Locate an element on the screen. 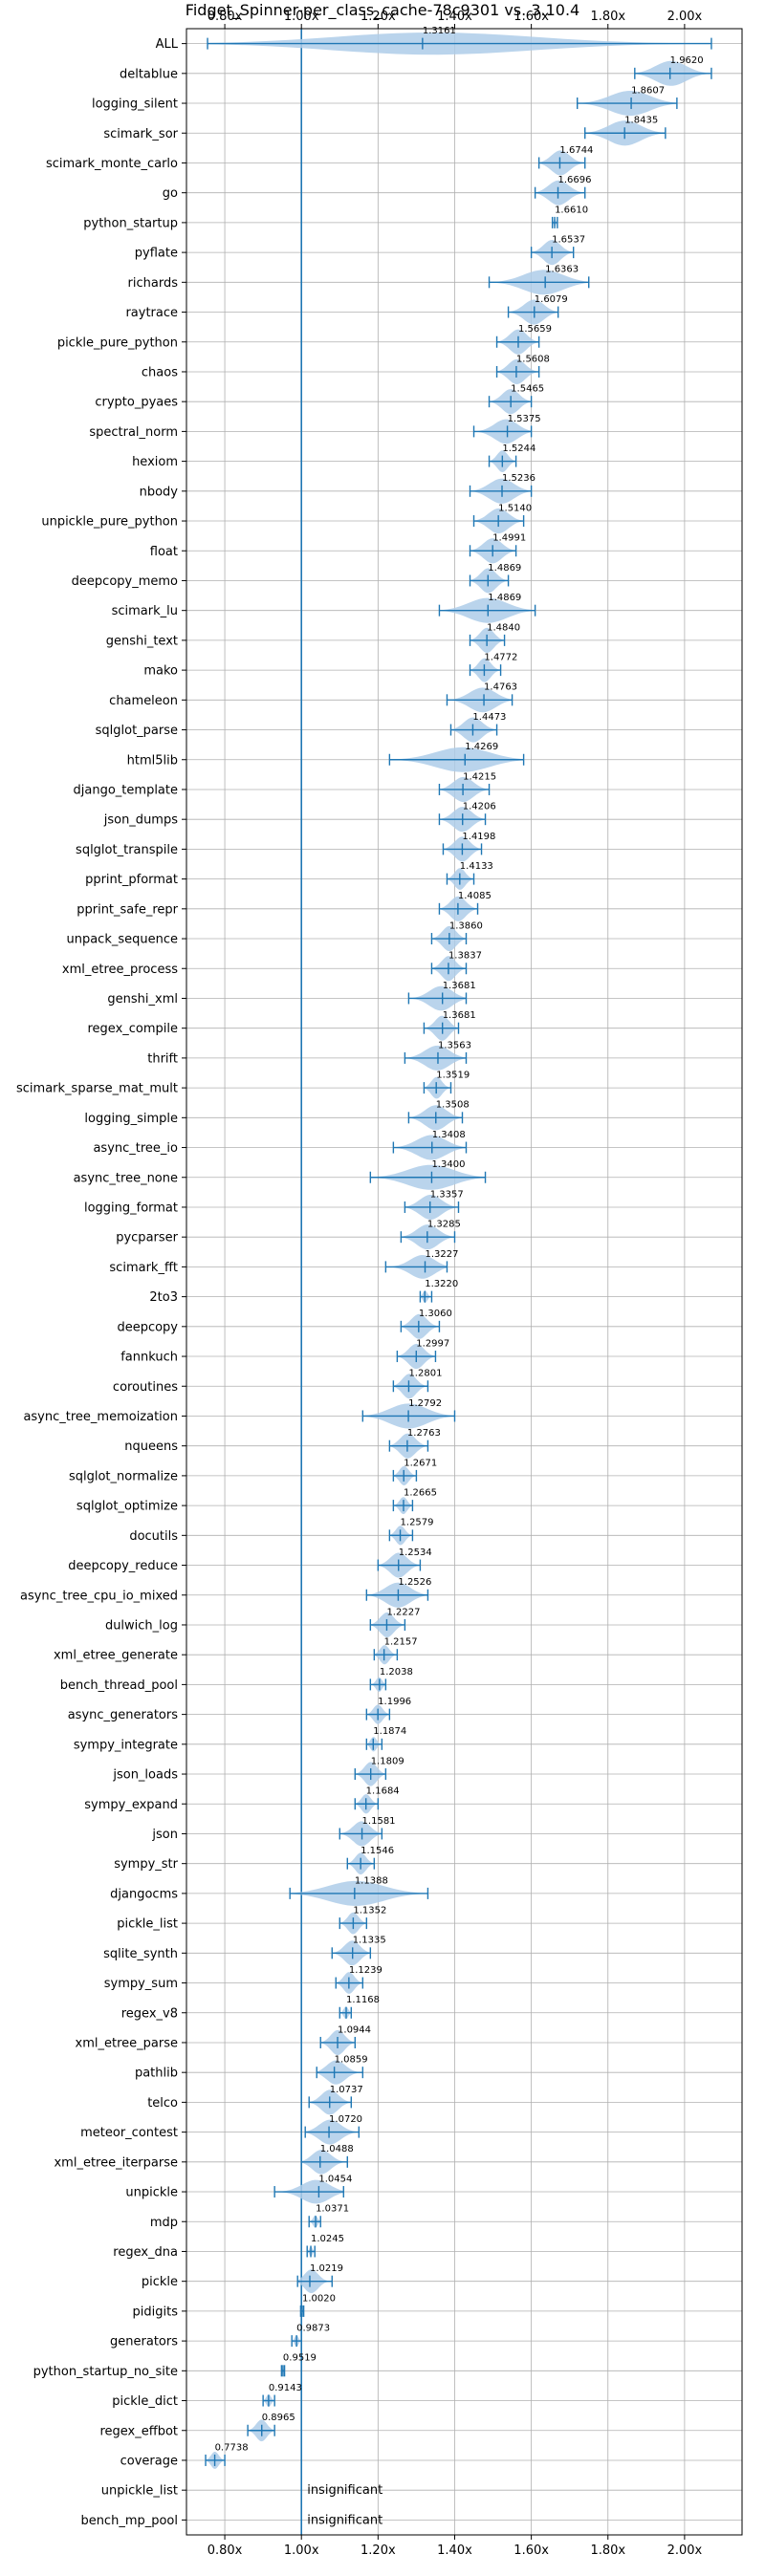 This screenshot has width=765, height=2576. median-value-label: 1.1388 is located at coordinates (372, 1880).